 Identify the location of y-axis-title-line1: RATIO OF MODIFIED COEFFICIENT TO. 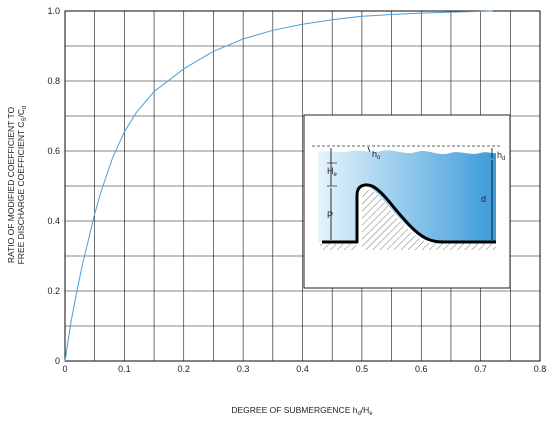
(11, 185).